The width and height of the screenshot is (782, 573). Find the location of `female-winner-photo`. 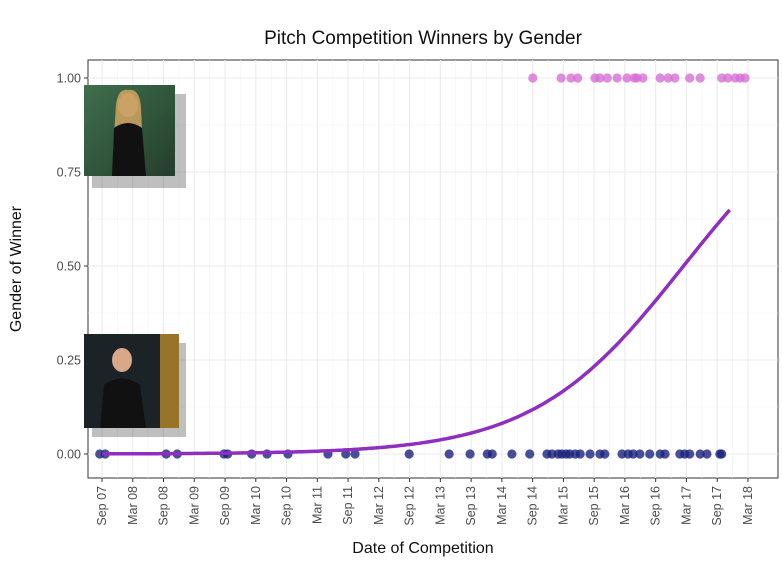

female-winner-photo is located at coordinates (135, 136).